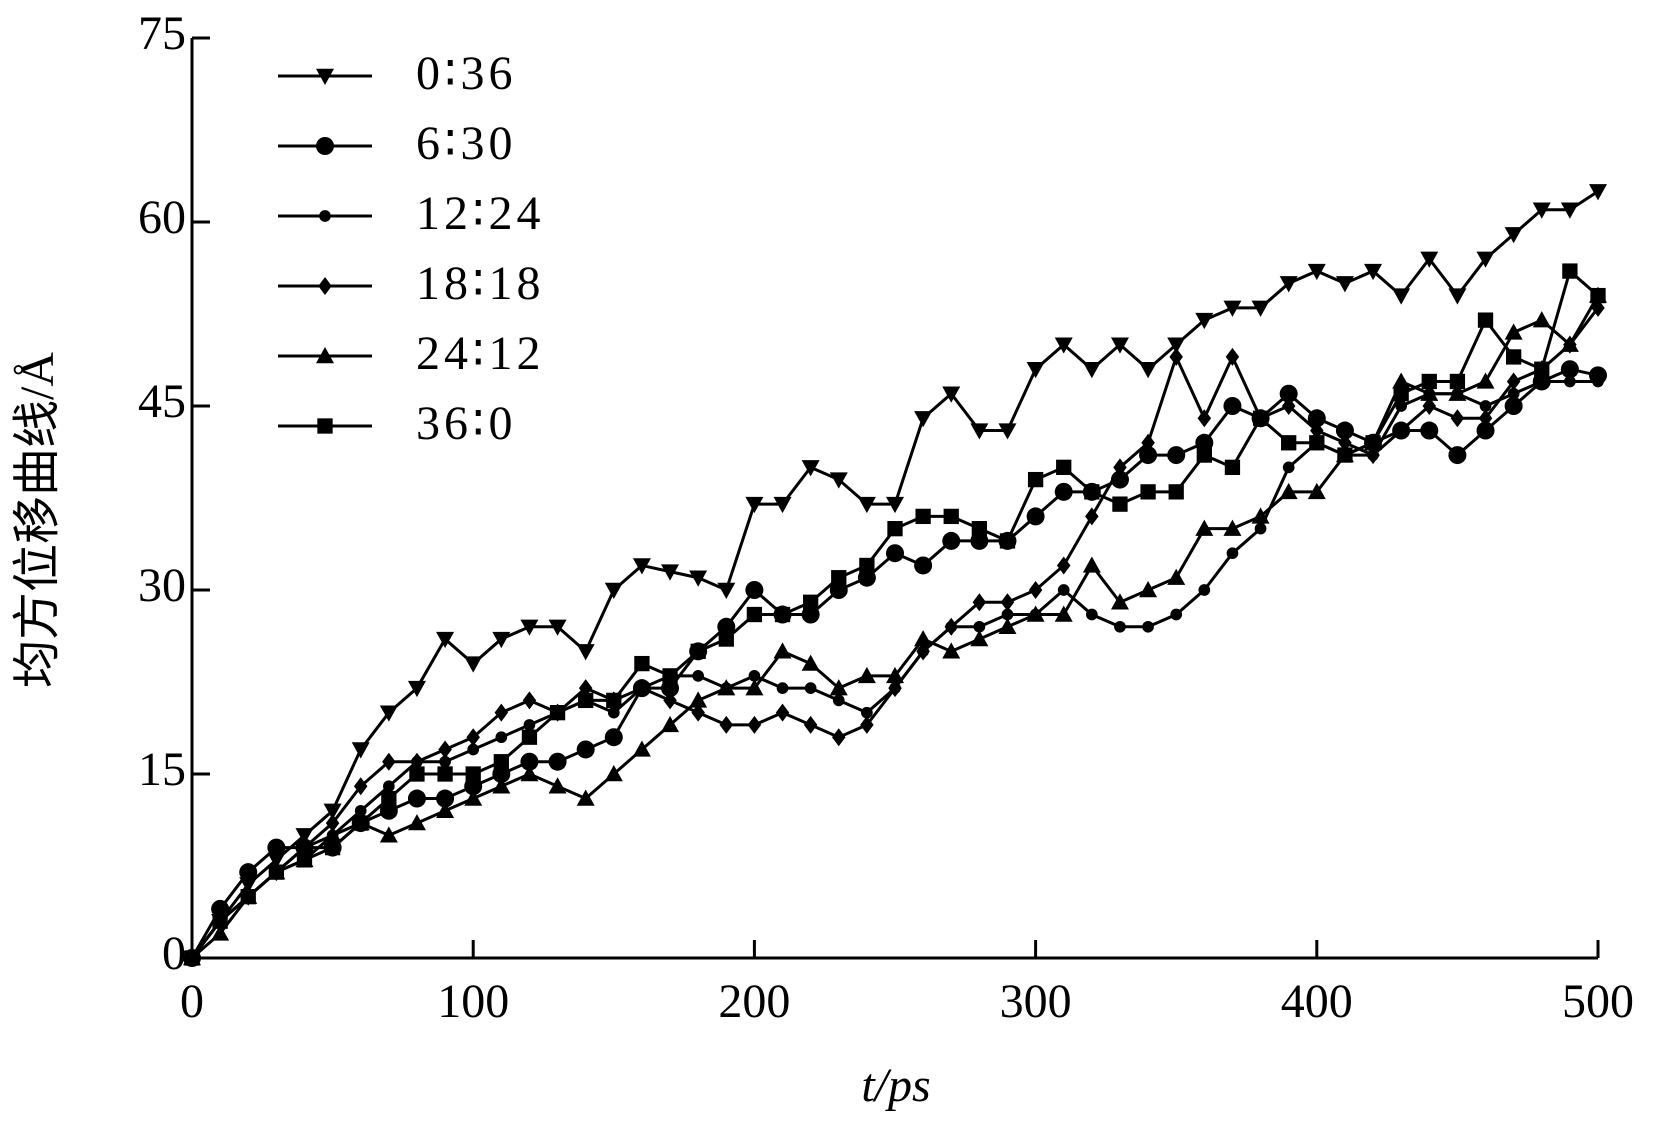 The width and height of the screenshot is (1654, 1131). I want to click on y-tick-label: 15, so click(162, 769).